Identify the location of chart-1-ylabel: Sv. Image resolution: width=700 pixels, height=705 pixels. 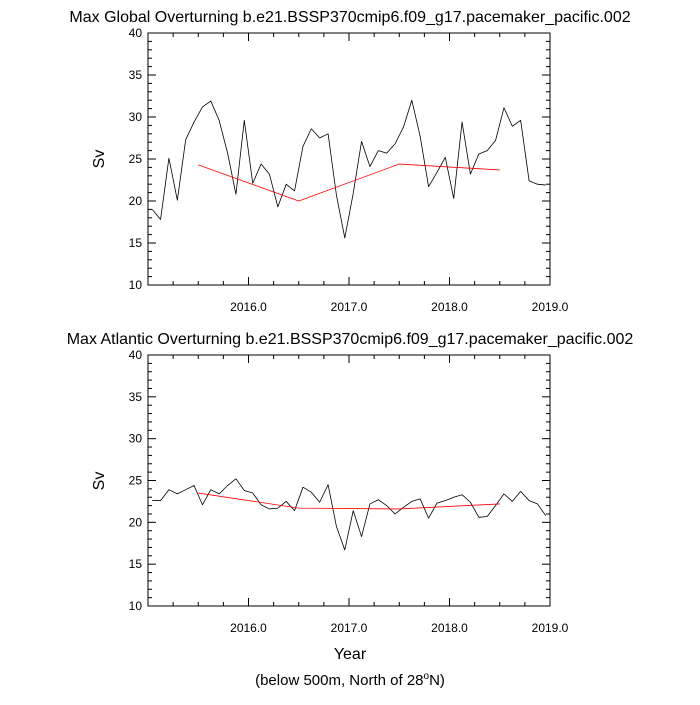
(99, 159).